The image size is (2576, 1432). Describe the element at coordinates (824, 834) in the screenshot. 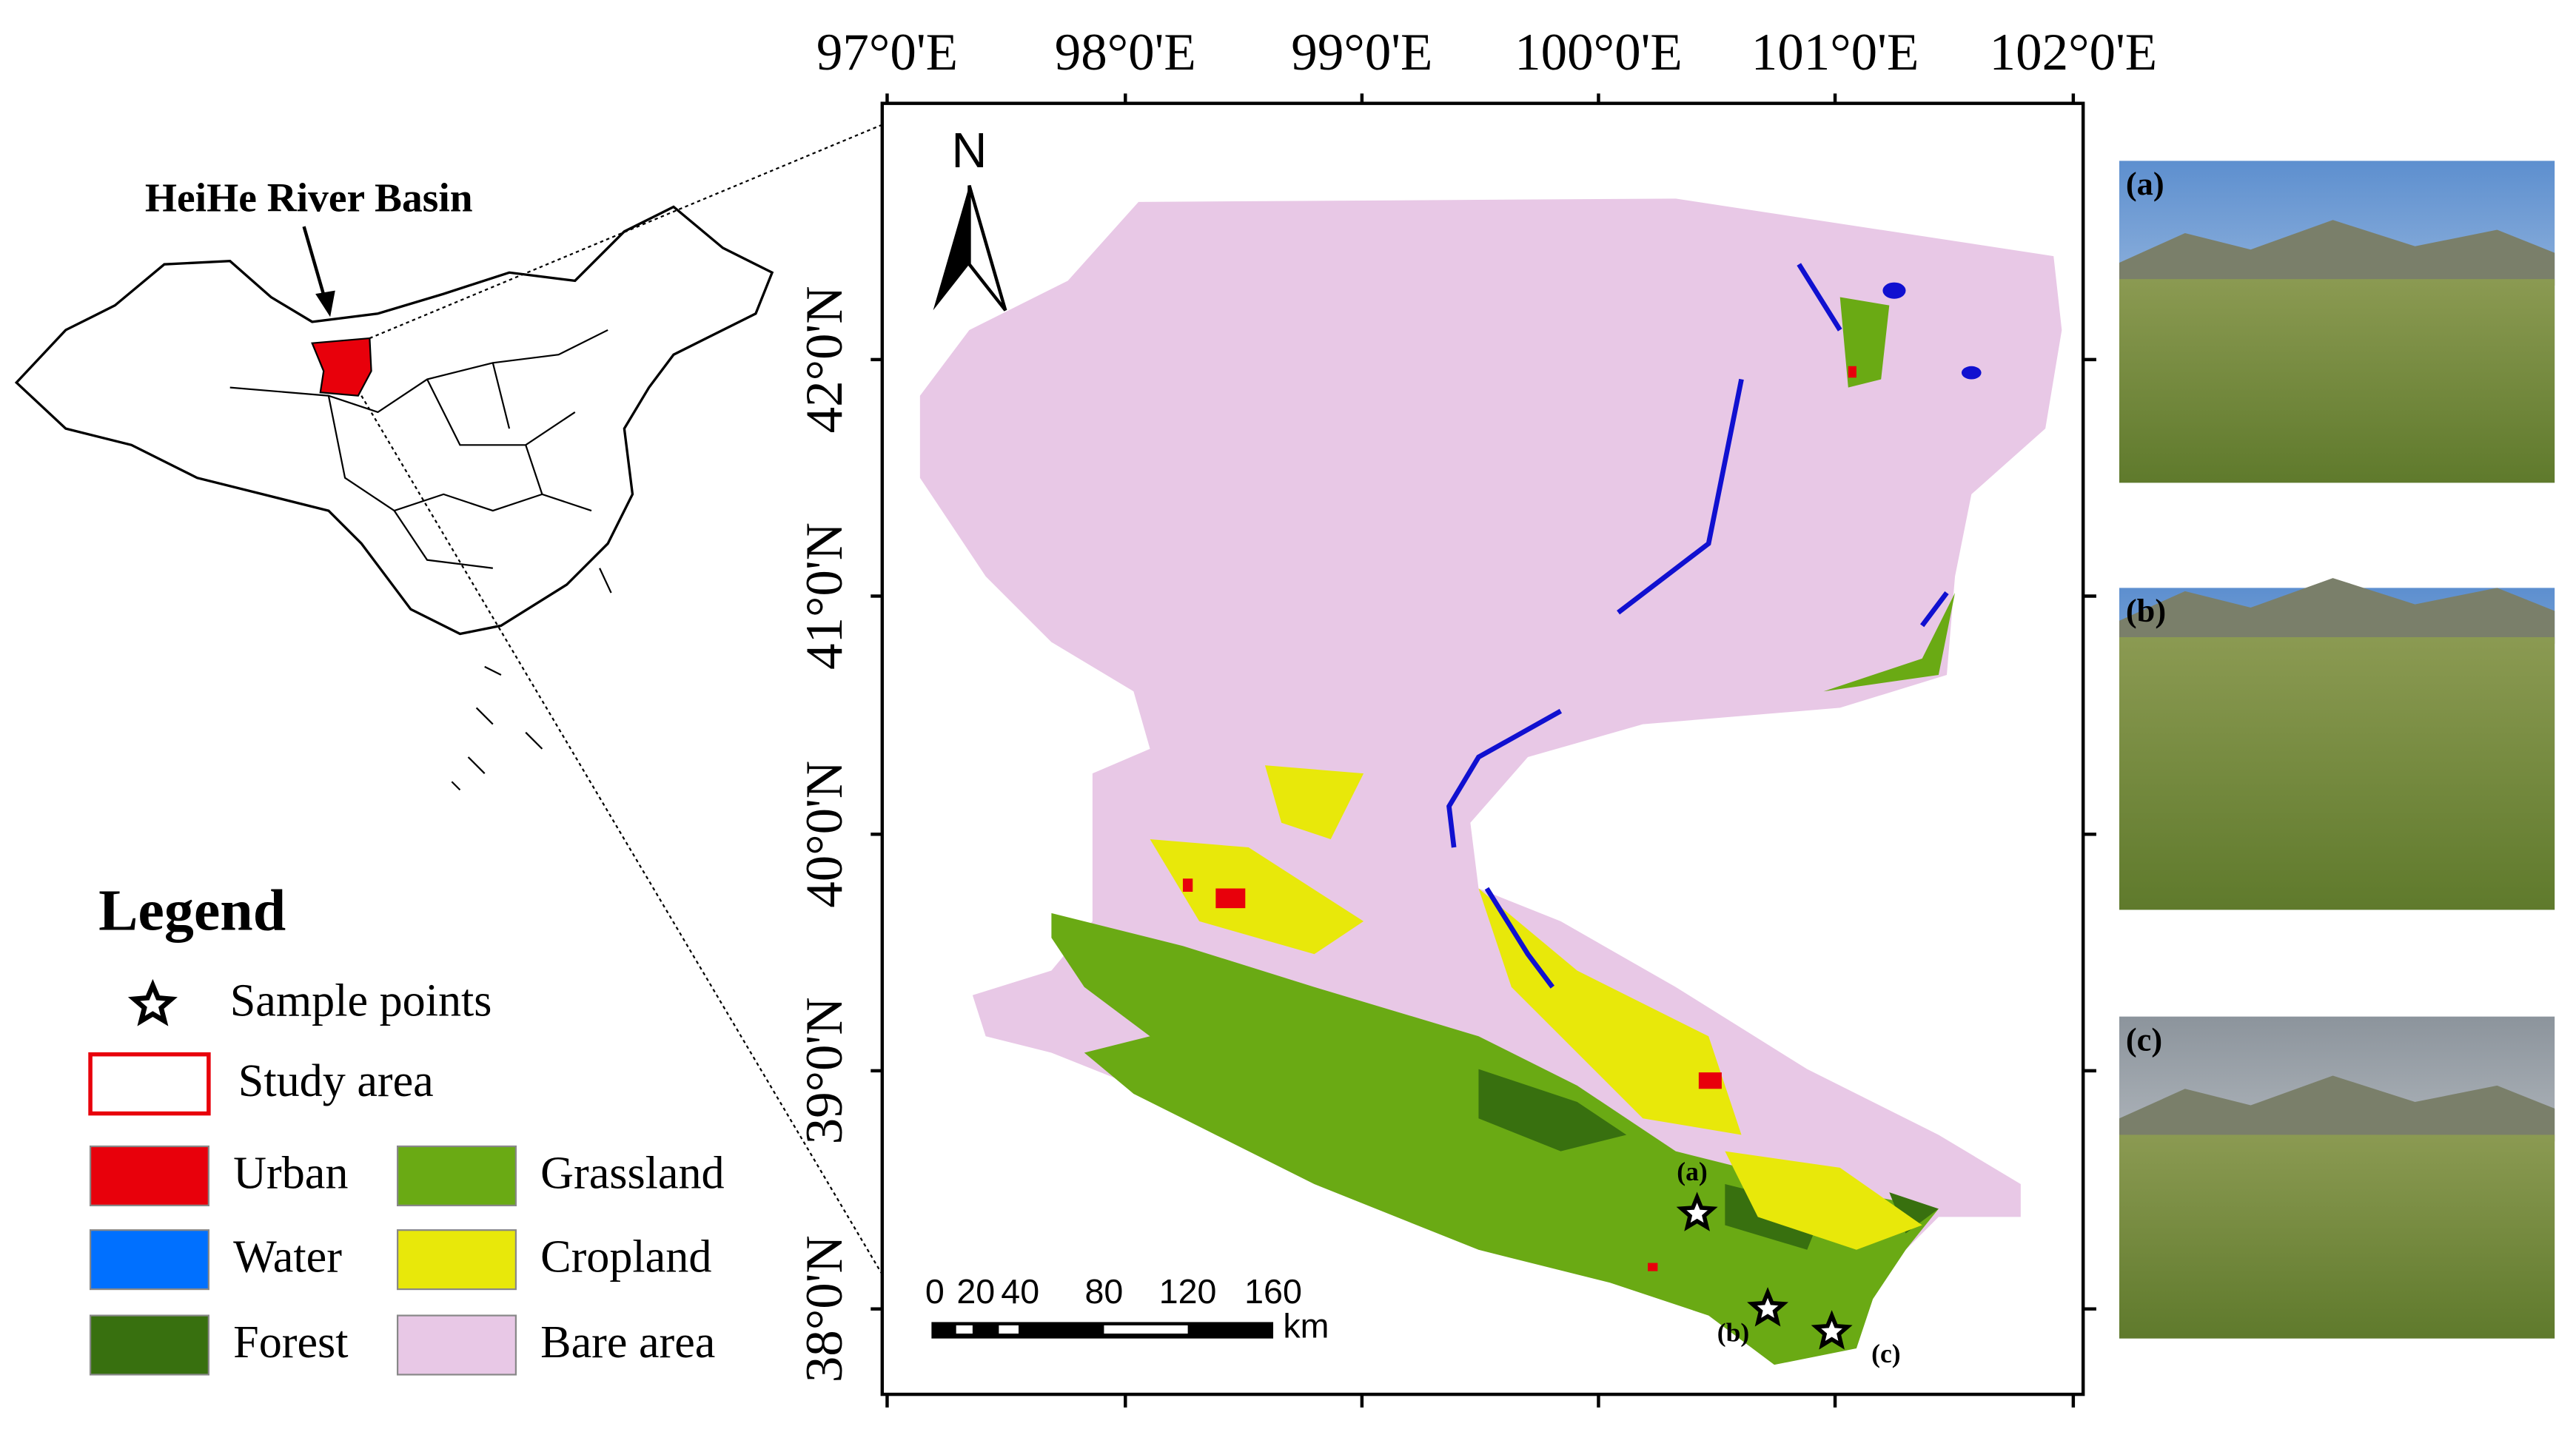

I see `lat-label: 40°0'N` at that location.